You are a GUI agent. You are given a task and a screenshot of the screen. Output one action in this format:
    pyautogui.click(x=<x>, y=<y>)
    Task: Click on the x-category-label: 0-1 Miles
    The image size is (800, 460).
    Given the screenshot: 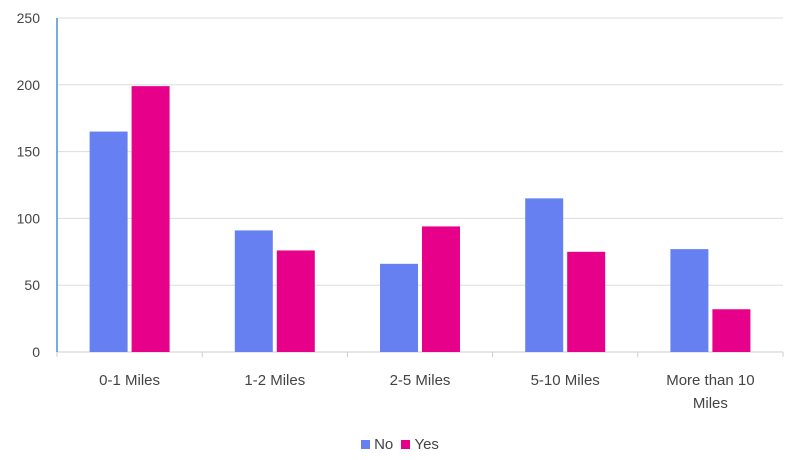 What is the action you would take?
    pyautogui.click(x=129, y=380)
    